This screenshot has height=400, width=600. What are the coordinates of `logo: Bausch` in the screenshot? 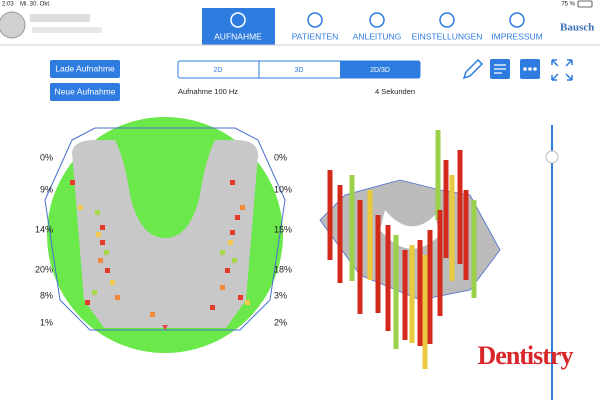 It's located at (577, 28).